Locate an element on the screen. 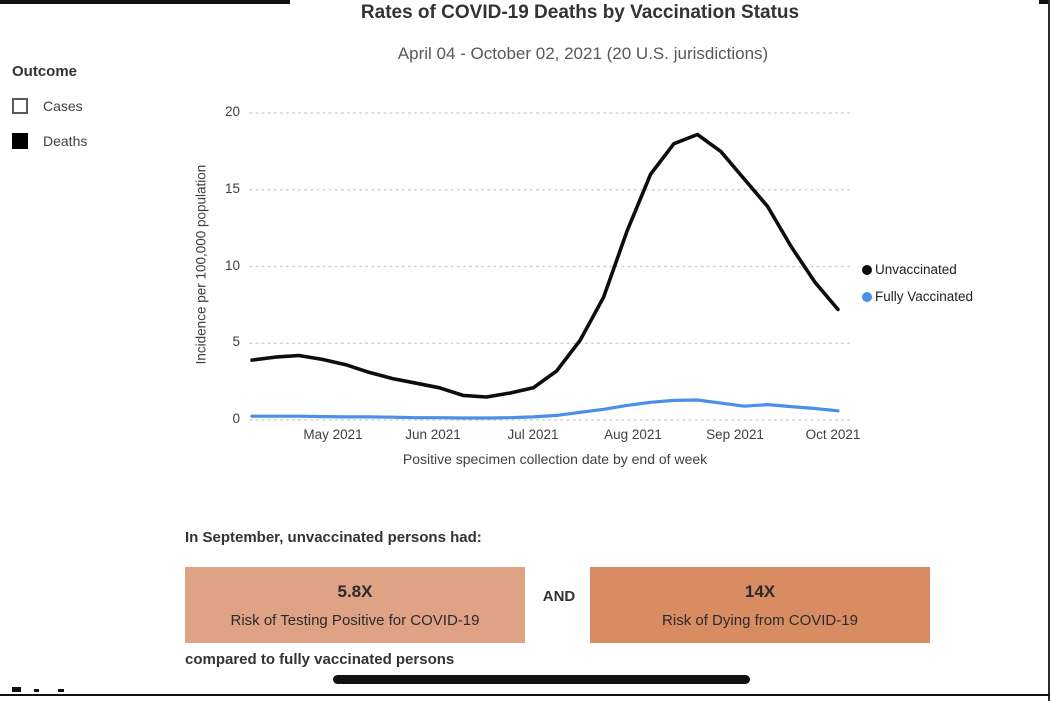  risk-summary-footnote: compared to fully vaccinated persons is located at coordinates (320, 659).